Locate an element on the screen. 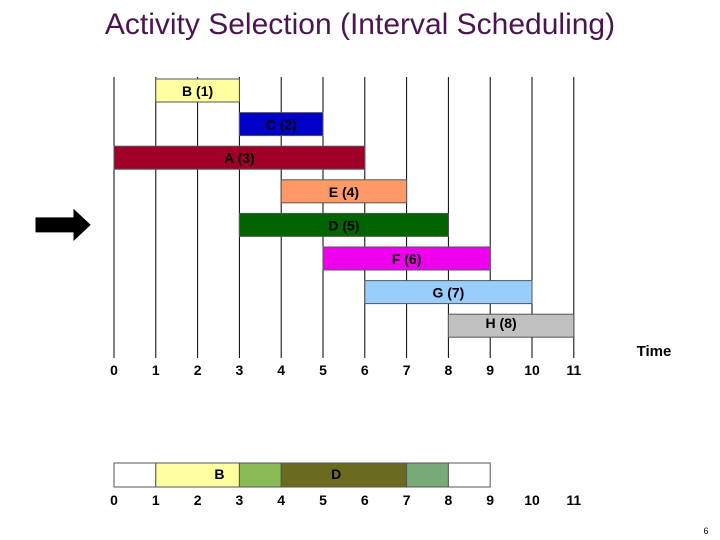 This screenshot has width=720, height=540. activity-label: C (2) is located at coordinates (281, 125).